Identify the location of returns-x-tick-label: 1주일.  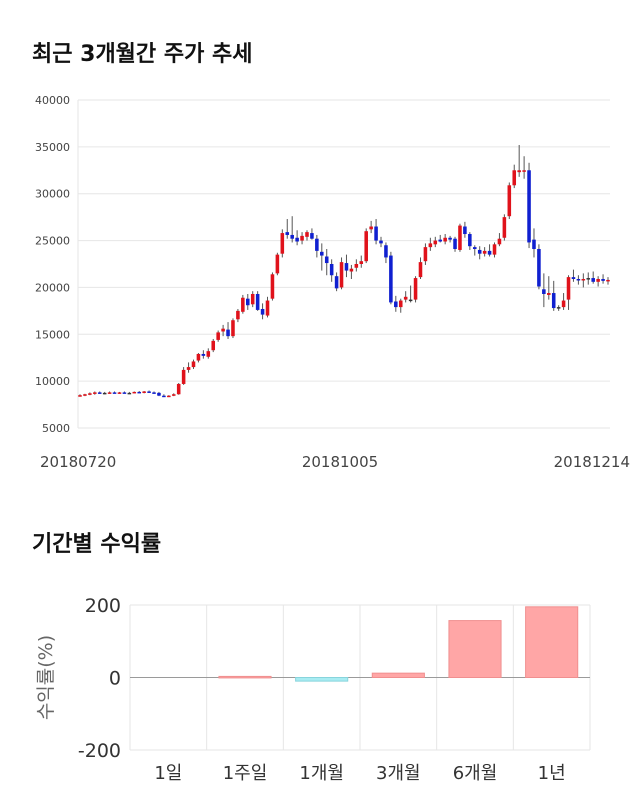
(245, 773).